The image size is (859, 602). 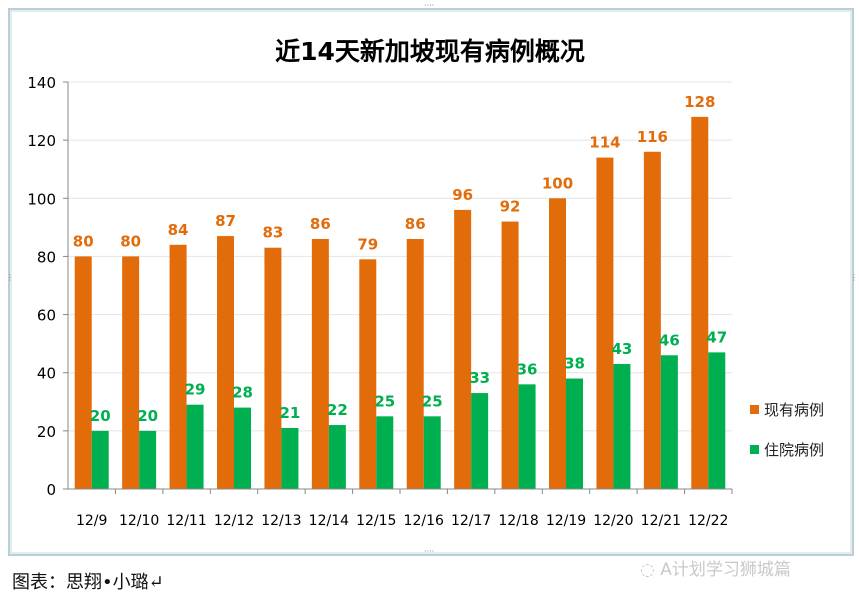 I want to click on data-label: 36, so click(x=527, y=369).